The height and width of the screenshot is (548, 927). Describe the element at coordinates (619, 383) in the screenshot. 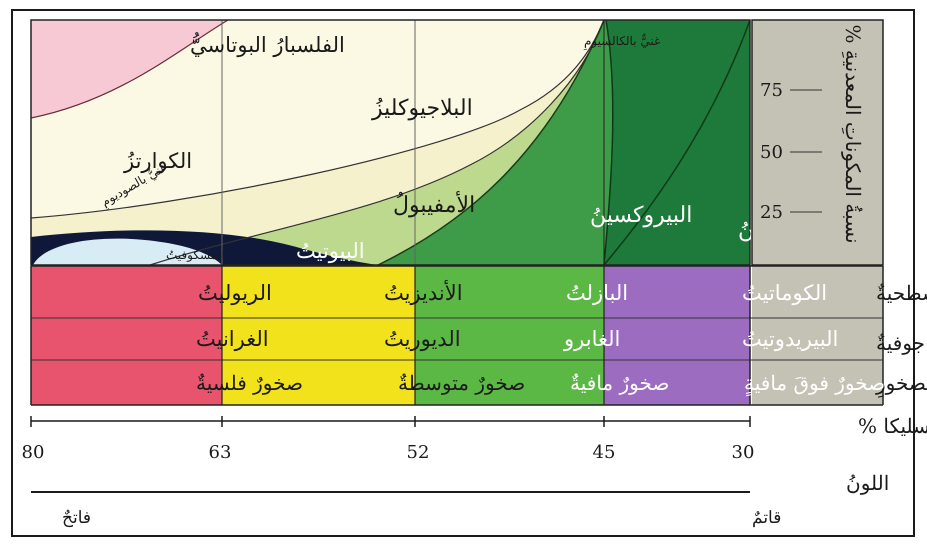

I see `class-mafic: صخورٌ مافيةٌ` at that location.